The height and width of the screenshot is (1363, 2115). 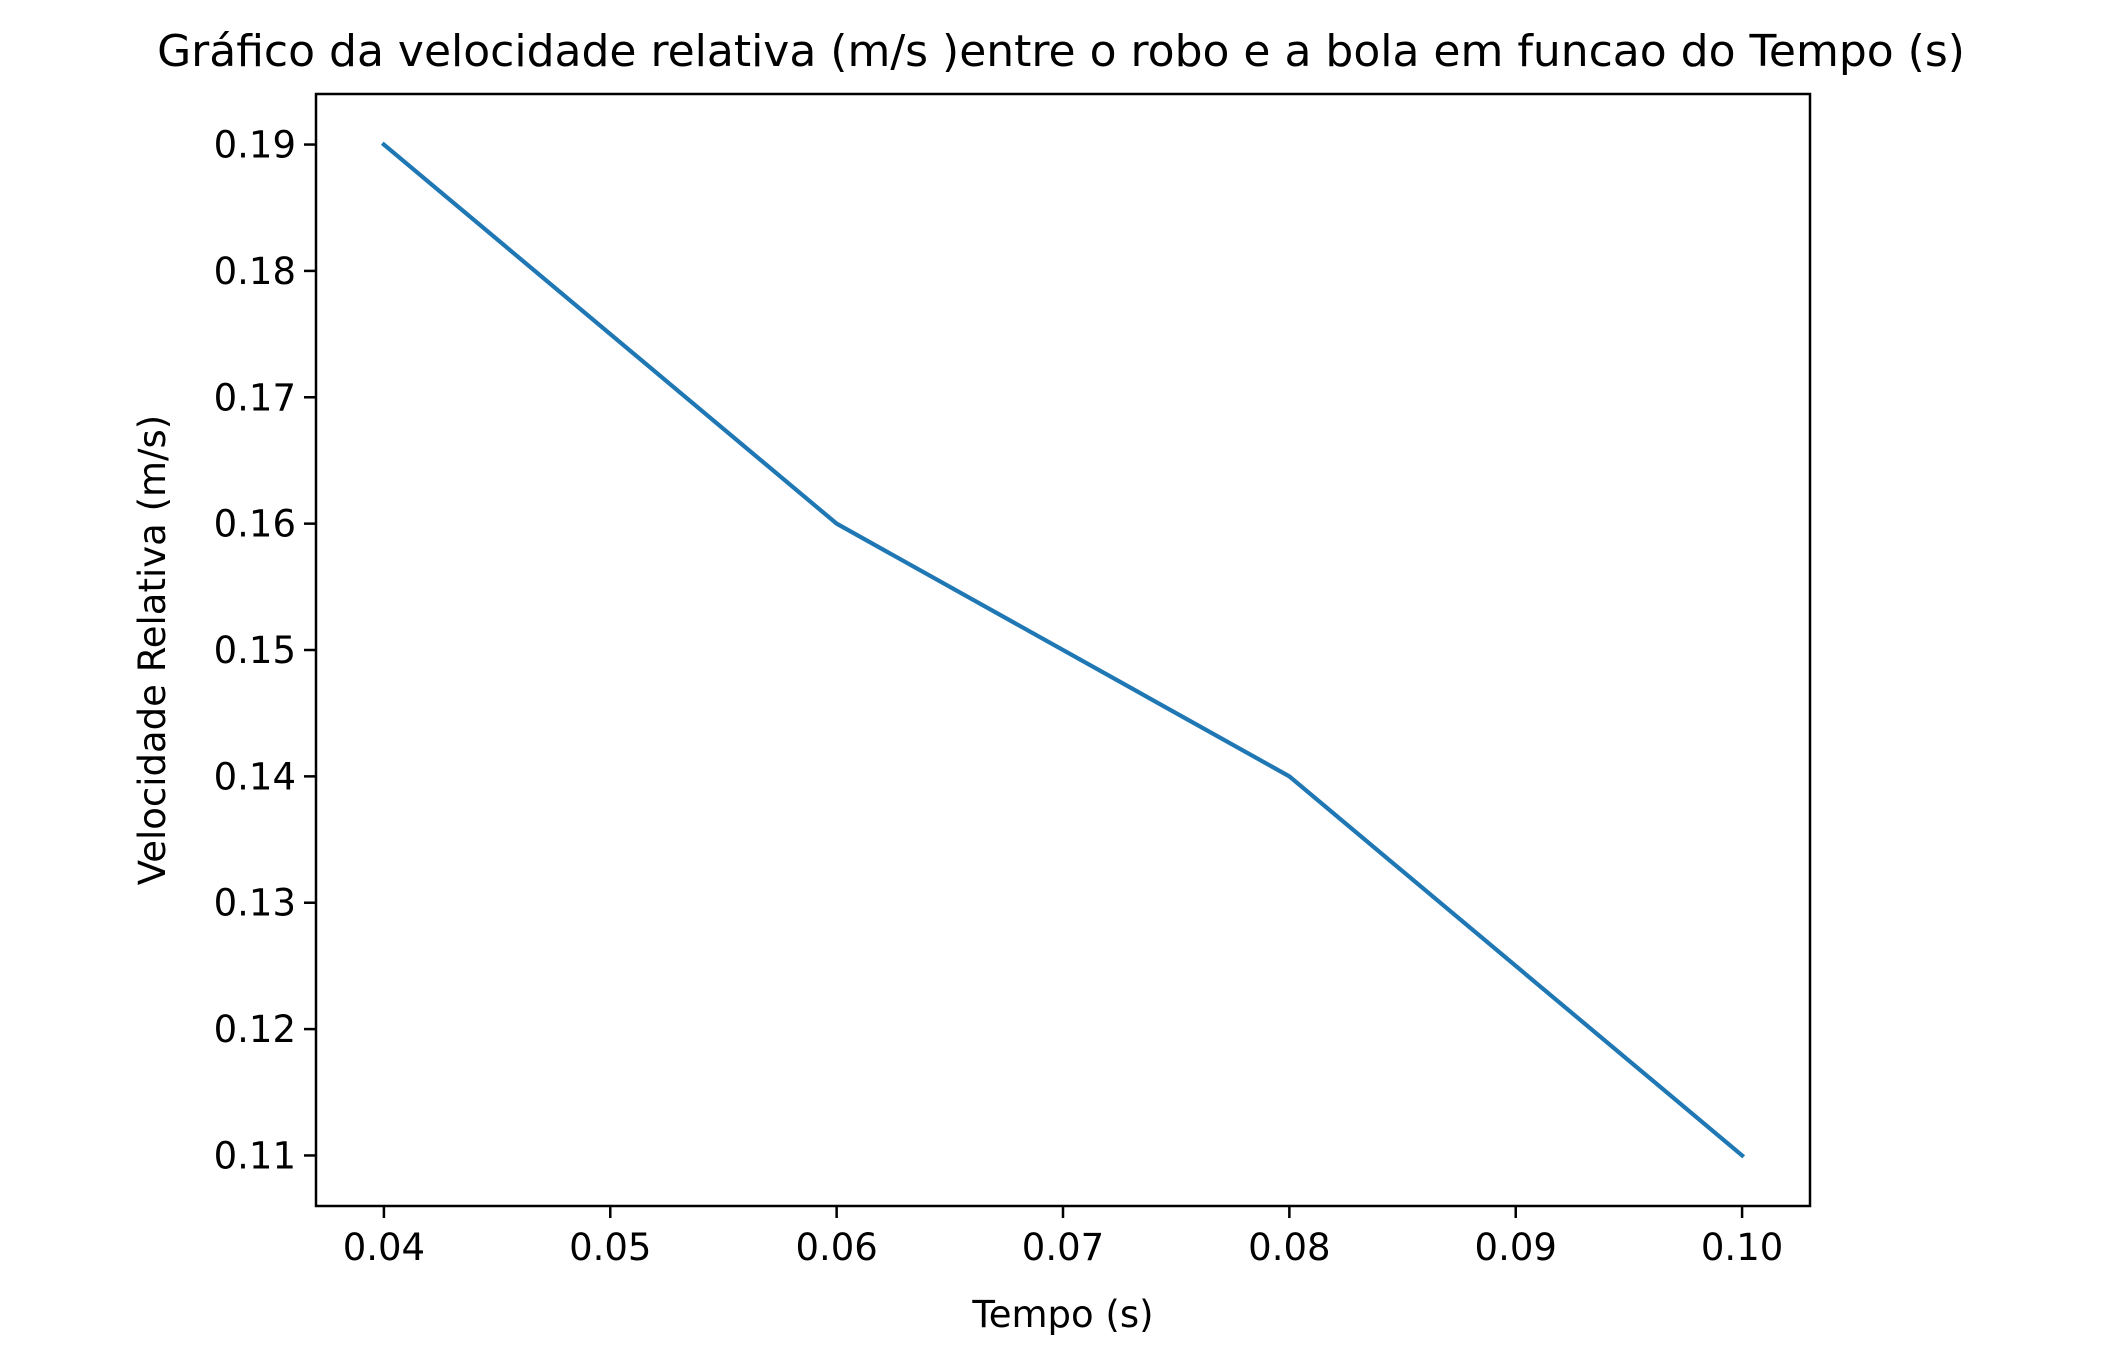 What do you see at coordinates (1742, 1247) in the screenshot?
I see `x-tick-label: 0.10` at bounding box center [1742, 1247].